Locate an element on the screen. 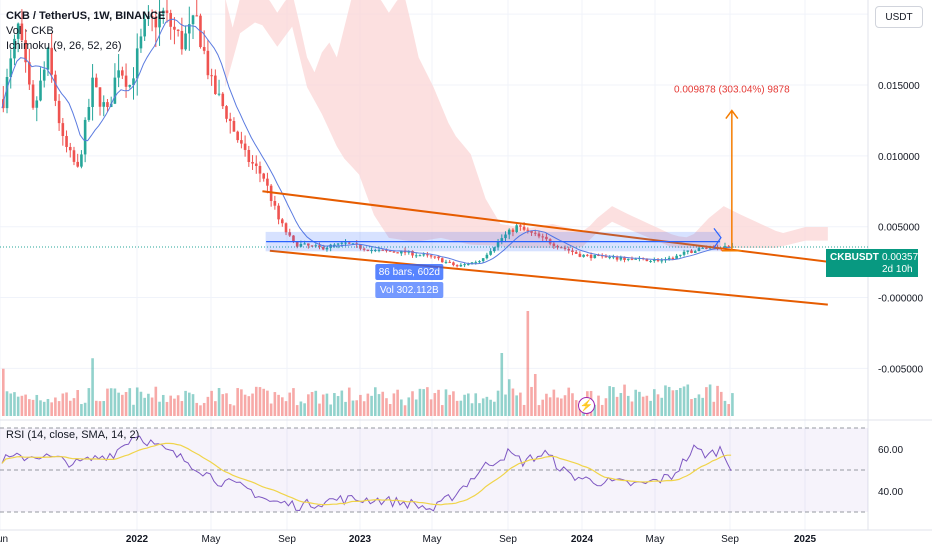 This screenshot has height=555, width=932. rsi-legend: RSI (14, close, SMA, 14, 2) is located at coordinates (73, 435).